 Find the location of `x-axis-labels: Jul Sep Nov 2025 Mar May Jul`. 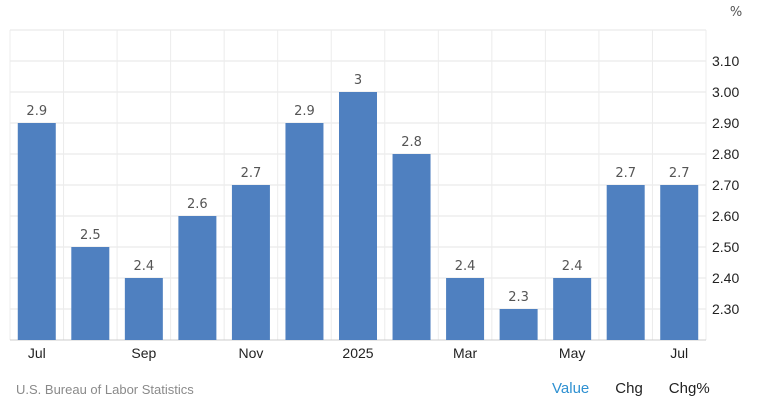

x-axis-labels: Jul Sep Nov 2025 Mar May Jul is located at coordinates (358, 353).